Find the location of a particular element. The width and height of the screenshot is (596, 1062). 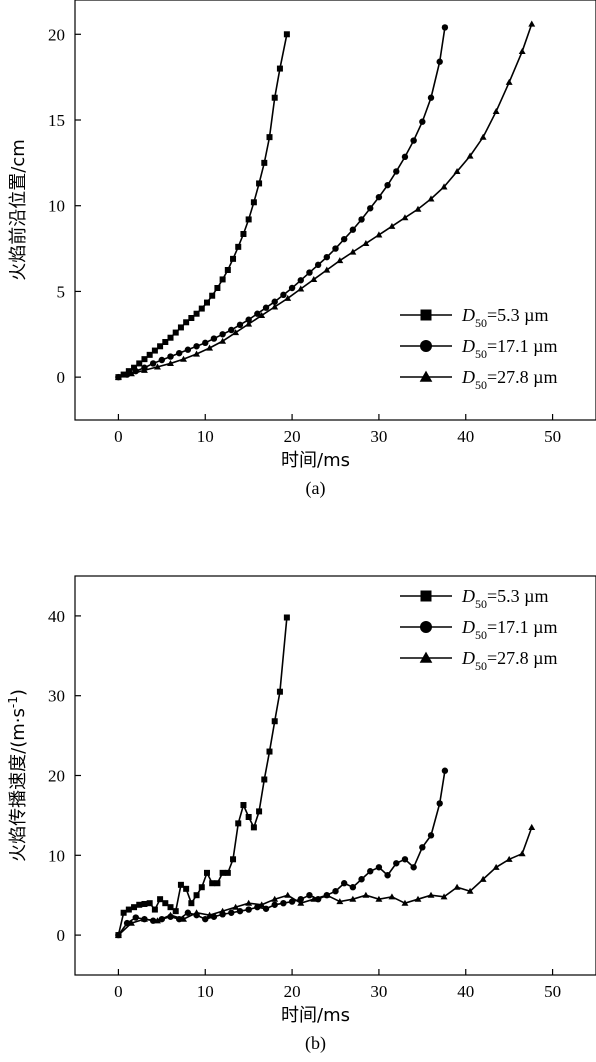

x-tick-label: 50 is located at coordinates (552, 436).